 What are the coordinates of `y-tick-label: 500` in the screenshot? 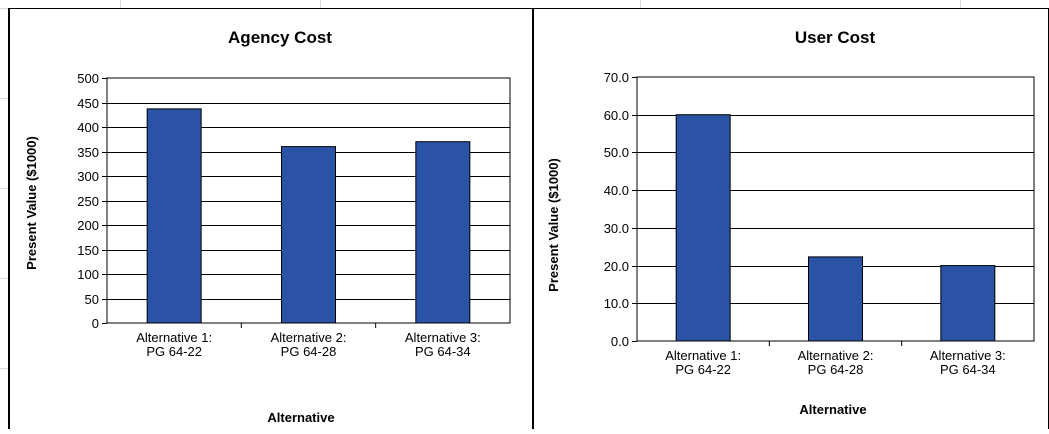 It's located at (88, 78).